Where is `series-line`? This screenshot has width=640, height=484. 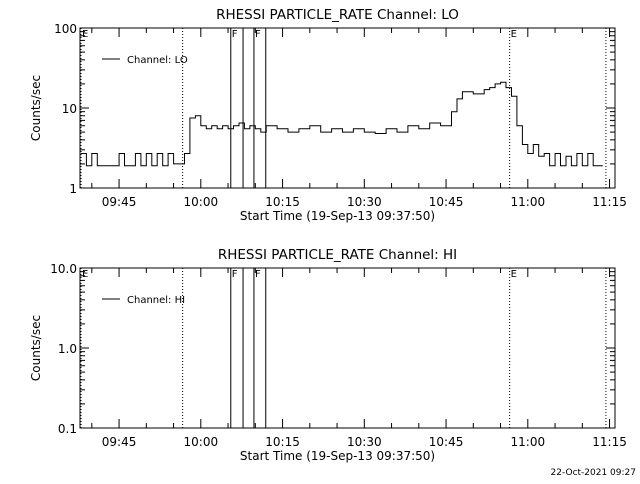
series-line is located at coordinates (341, 124).